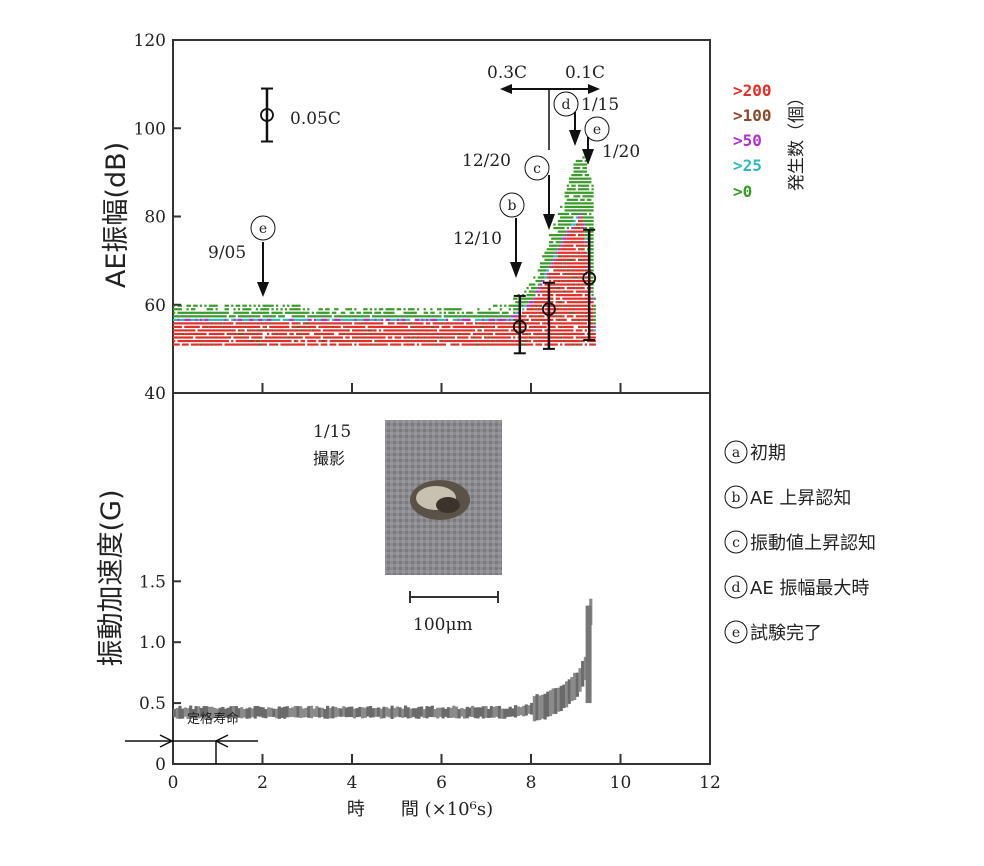 This screenshot has width=984, height=866. I want to click on y-tick-label: 40, so click(155, 394).